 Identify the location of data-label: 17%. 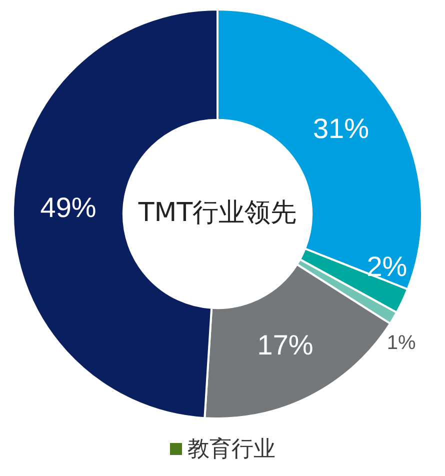
(285, 345).